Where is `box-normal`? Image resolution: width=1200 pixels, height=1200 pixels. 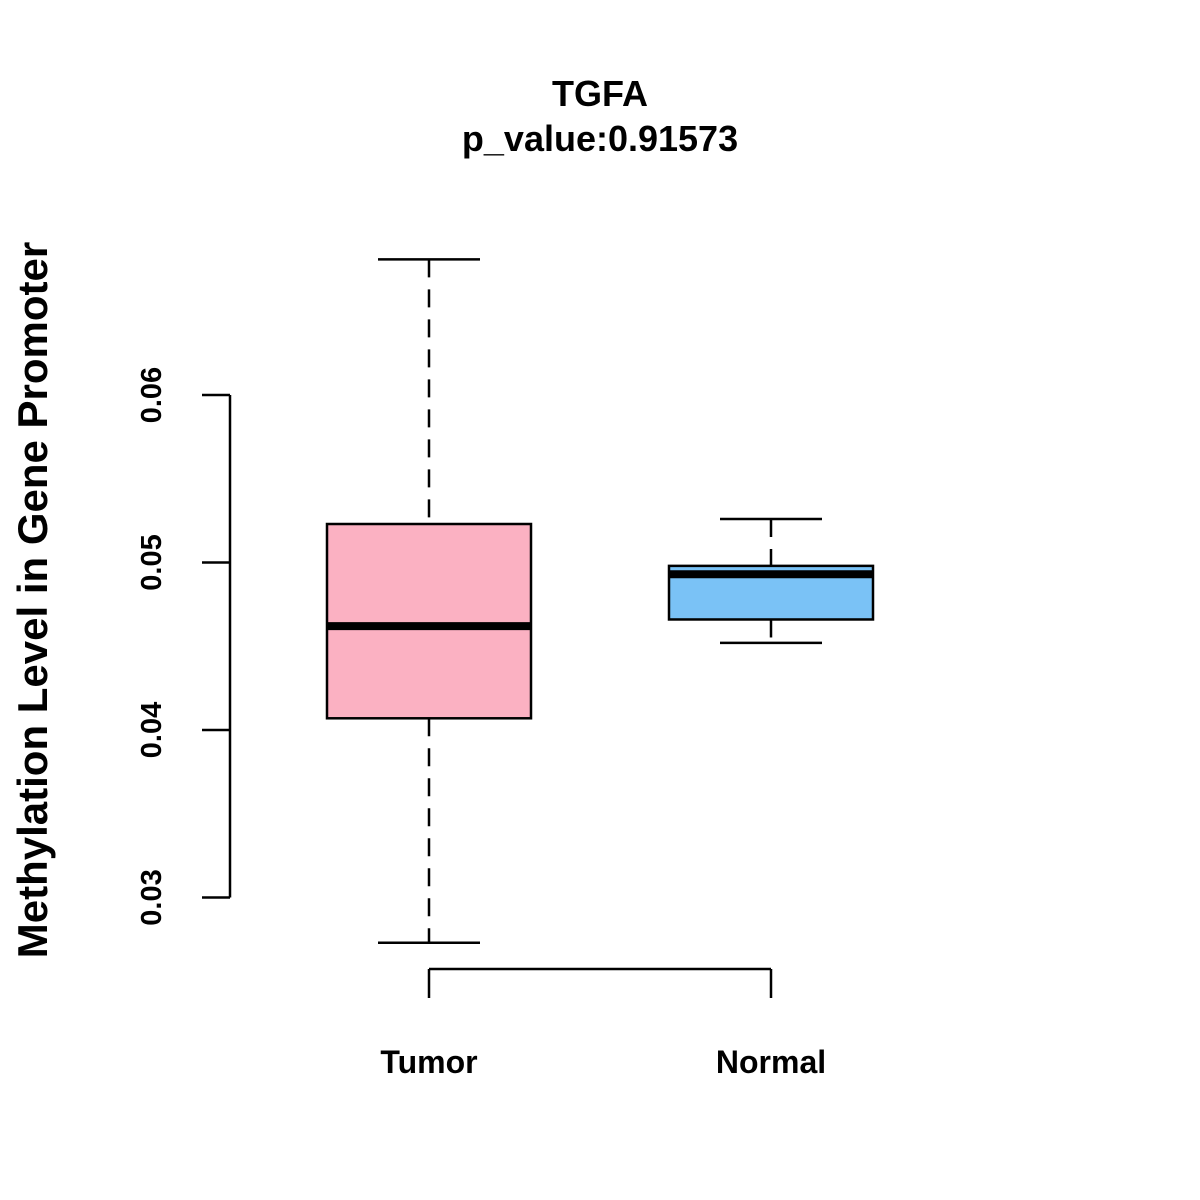 box-normal is located at coordinates (771, 581).